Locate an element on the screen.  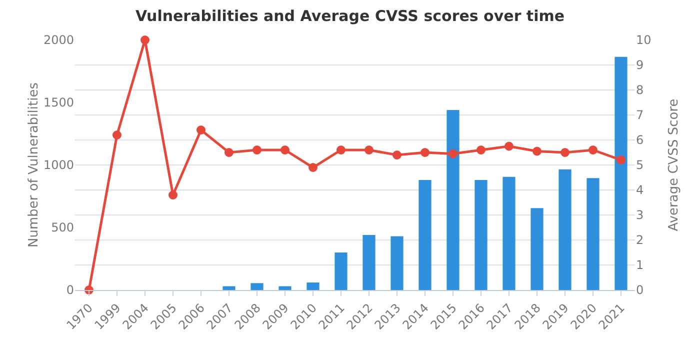
y-tick-label: 1500 is located at coordinates (58, 103).